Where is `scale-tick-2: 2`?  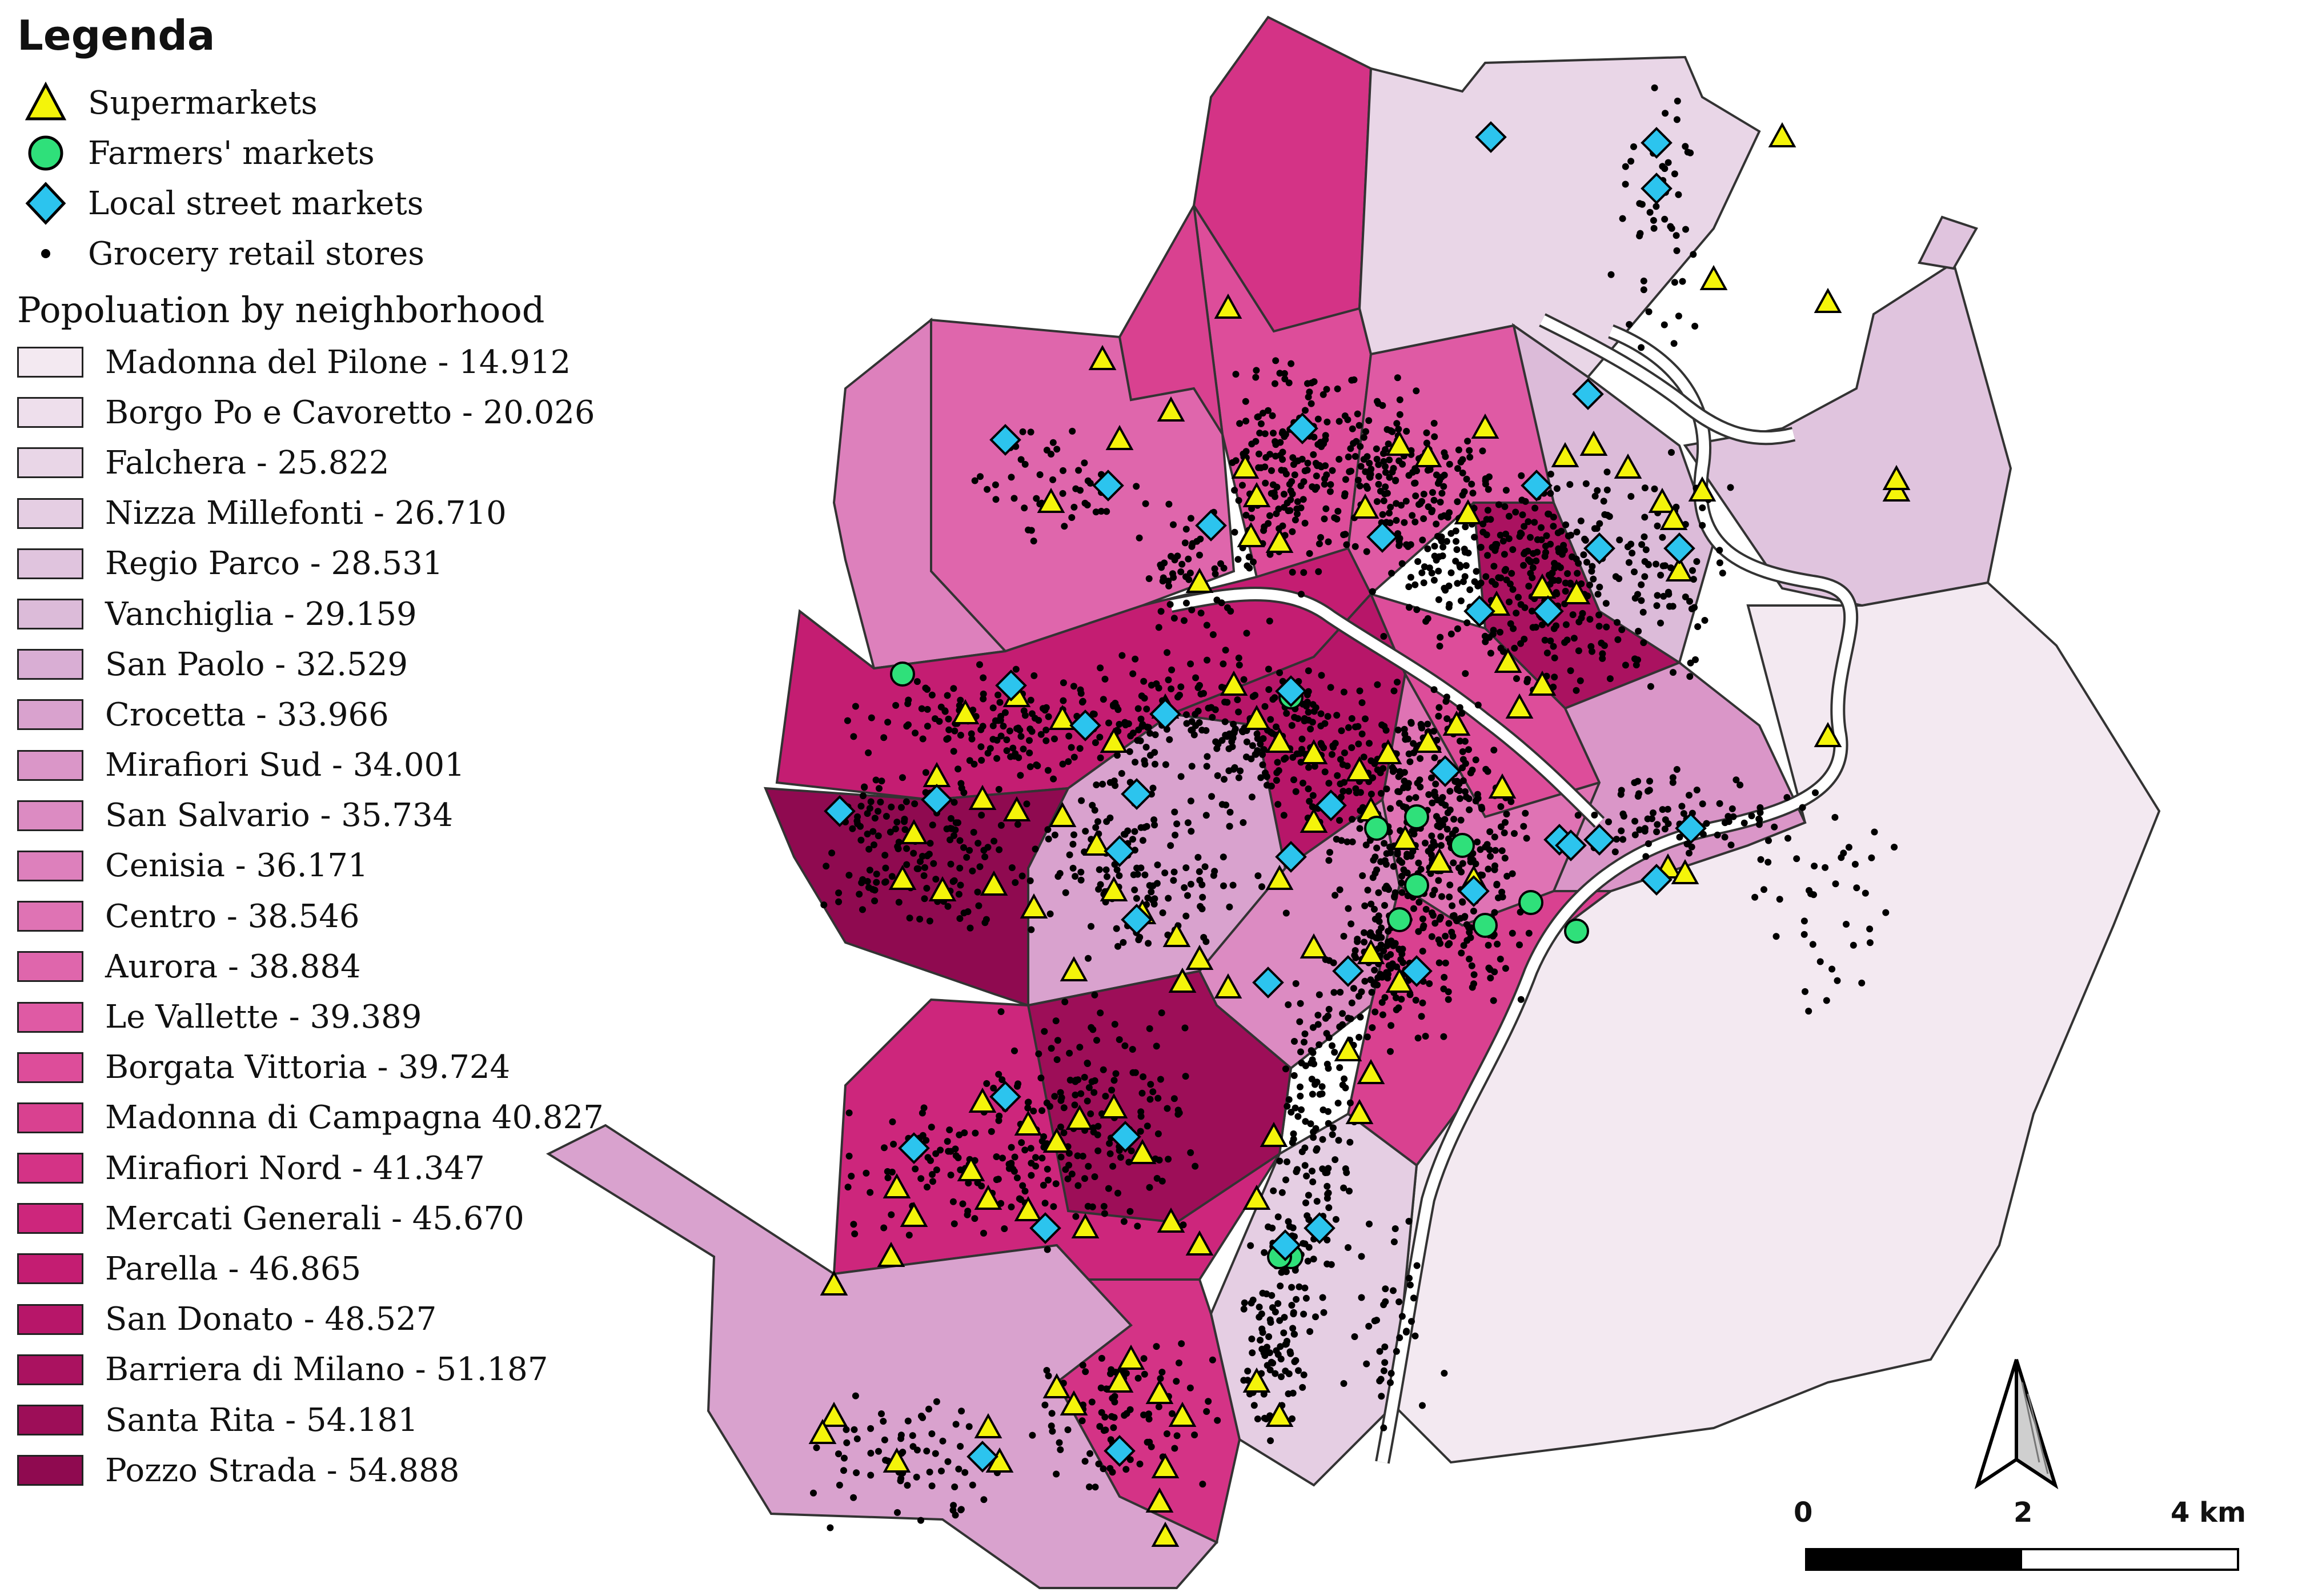
scale-tick-2: 2 is located at coordinates (2023, 1513).